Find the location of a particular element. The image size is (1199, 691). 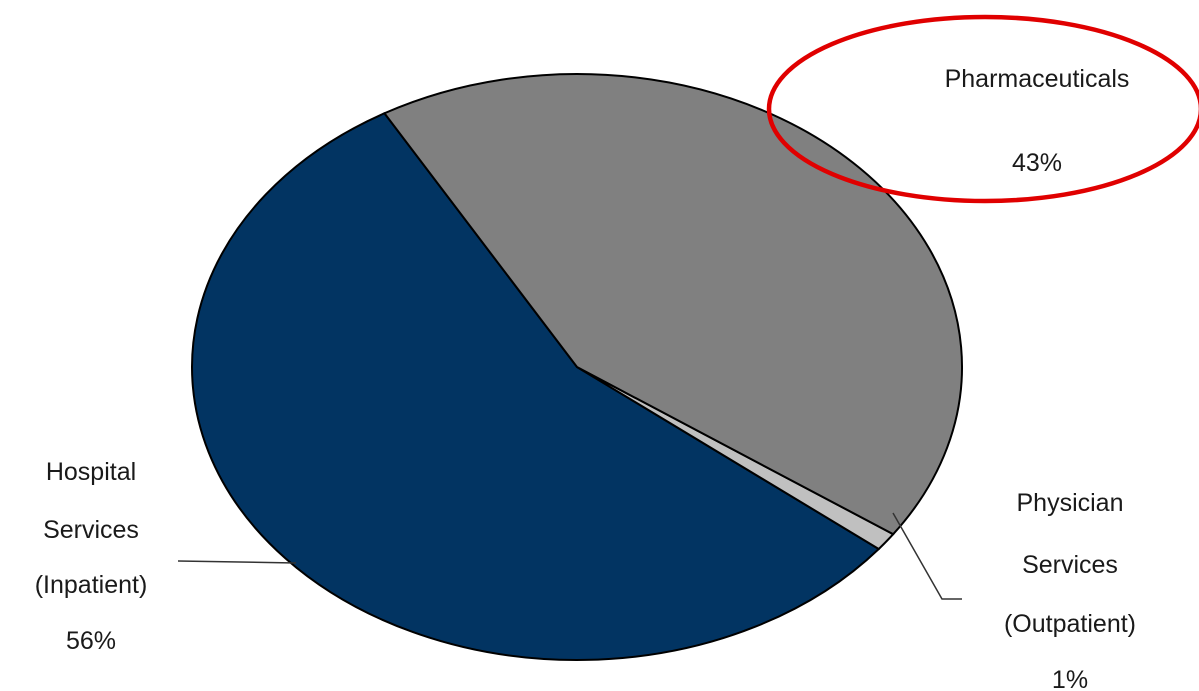

physician-label-line-1: Physician is located at coordinates (1070, 503).